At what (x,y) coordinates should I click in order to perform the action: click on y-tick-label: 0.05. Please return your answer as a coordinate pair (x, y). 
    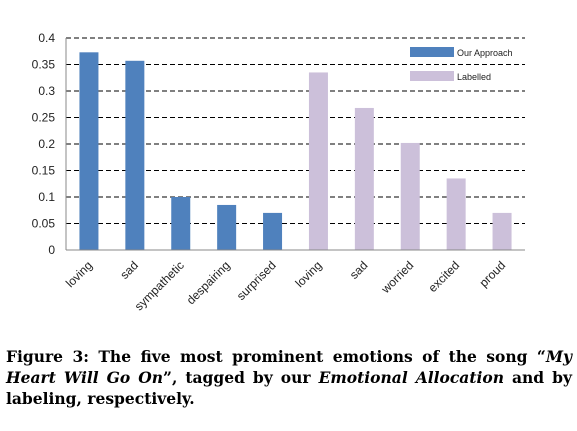
    Looking at the image, I should click on (44, 224).